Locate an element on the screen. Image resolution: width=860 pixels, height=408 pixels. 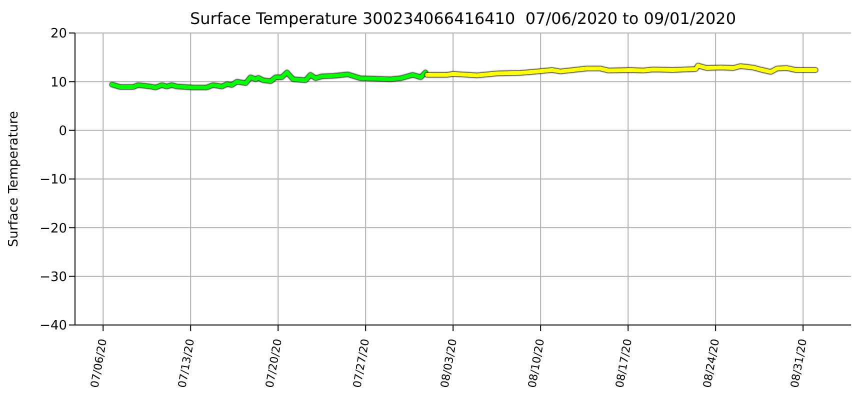
y-tick-label: 10 is located at coordinates (58, 82).